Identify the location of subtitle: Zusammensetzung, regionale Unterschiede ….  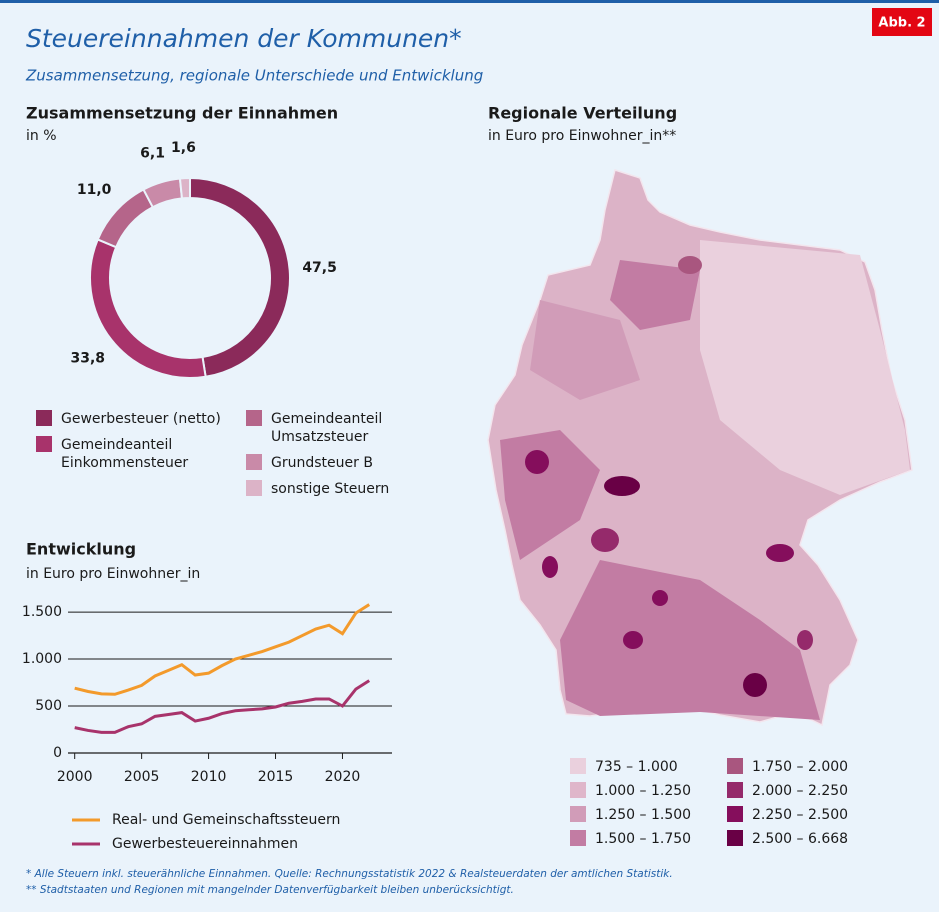
(254, 76).